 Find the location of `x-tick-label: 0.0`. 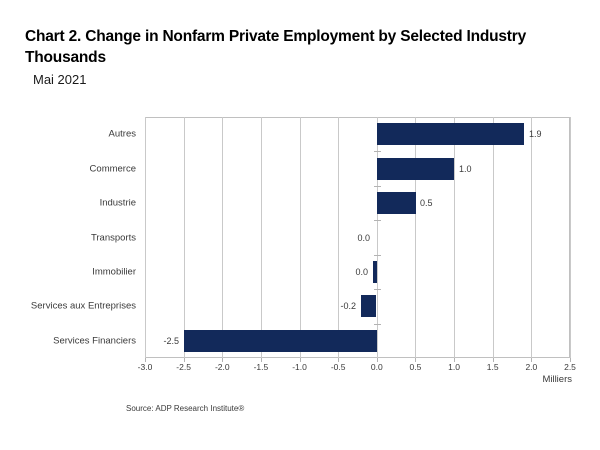

x-tick-label: 0.0 is located at coordinates (376, 367).